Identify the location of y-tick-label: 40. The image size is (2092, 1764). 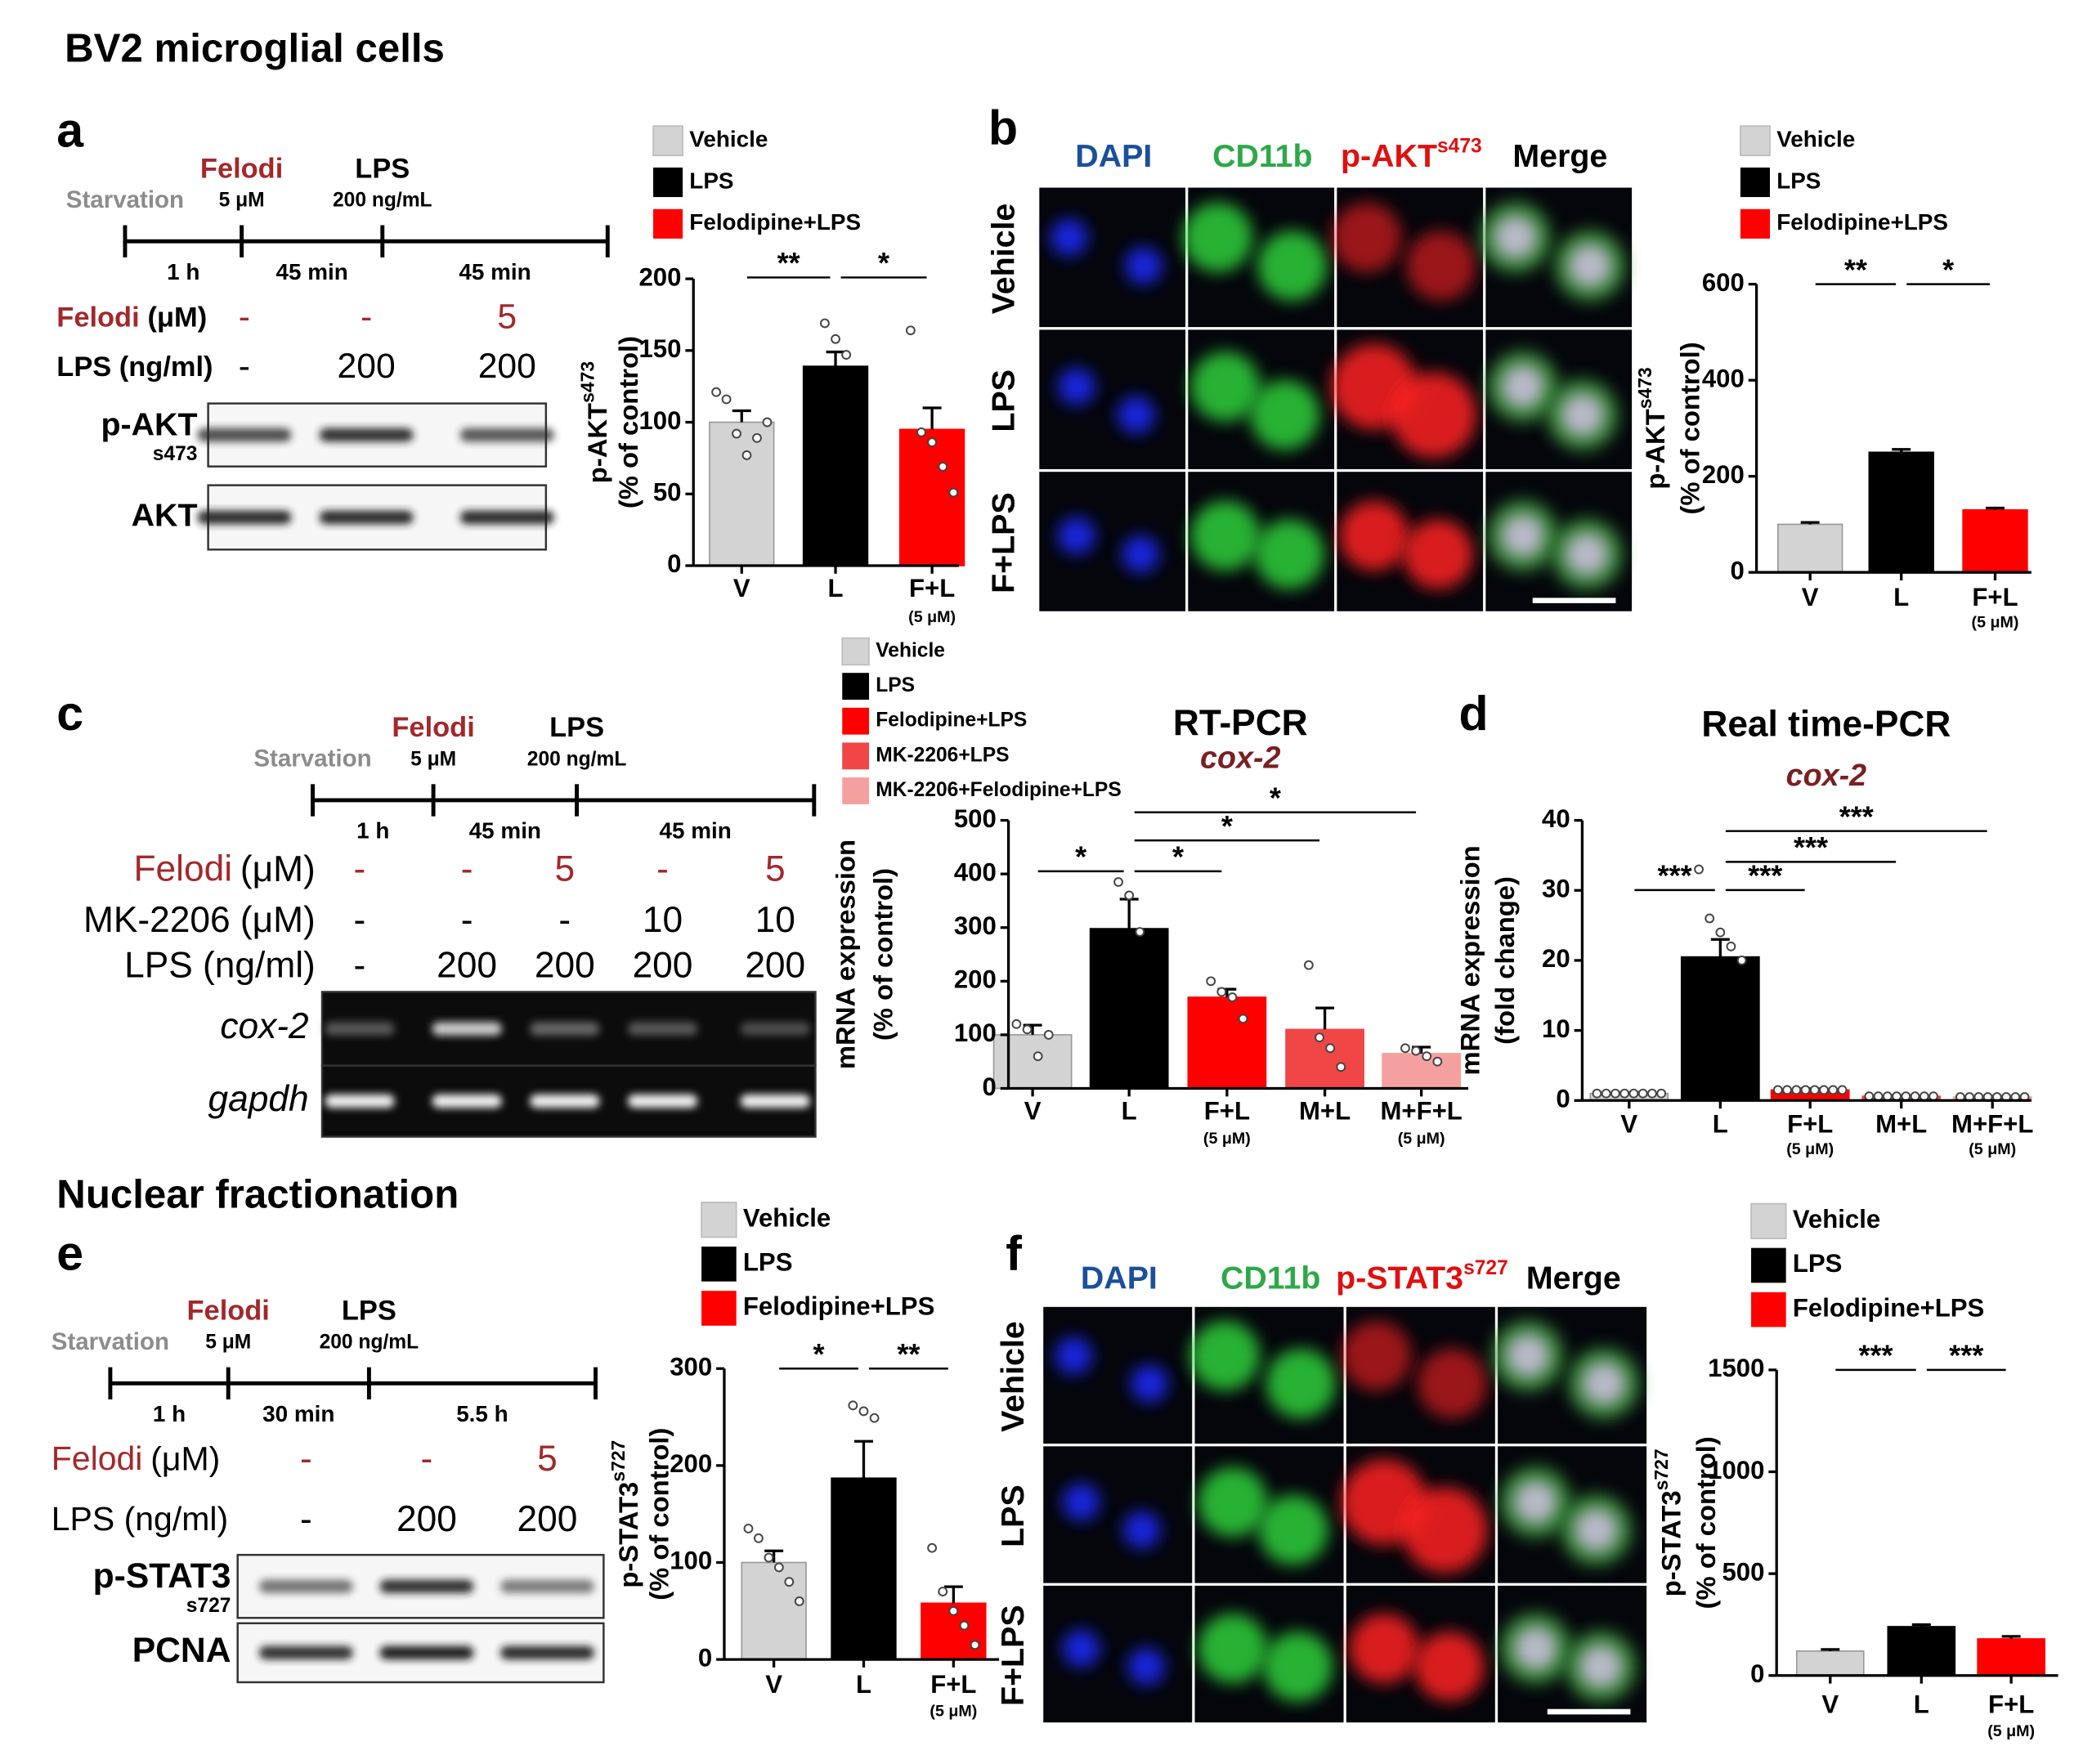
(1556, 818).